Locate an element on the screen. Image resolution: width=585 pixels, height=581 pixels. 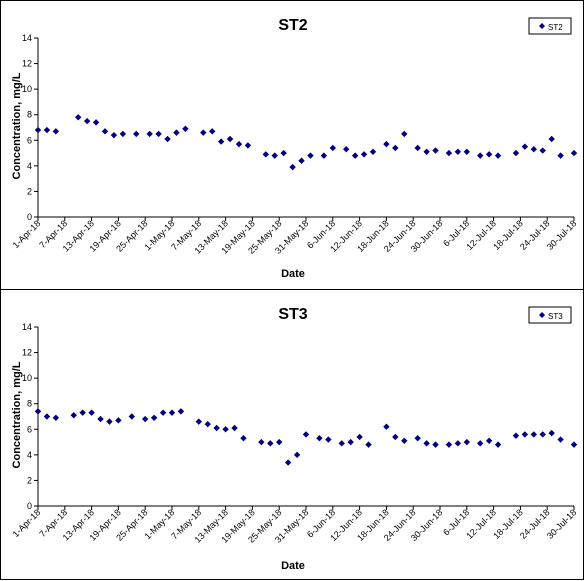
chart-title: ST2 is located at coordinates (292, 25).